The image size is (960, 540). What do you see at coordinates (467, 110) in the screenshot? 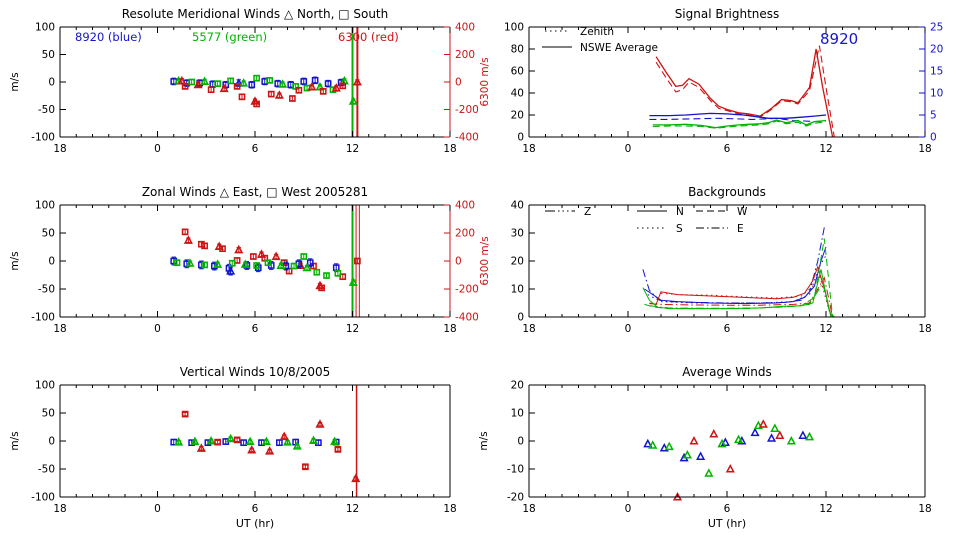
I see `right-tick-label: -200` at bounding box center [467, 110].